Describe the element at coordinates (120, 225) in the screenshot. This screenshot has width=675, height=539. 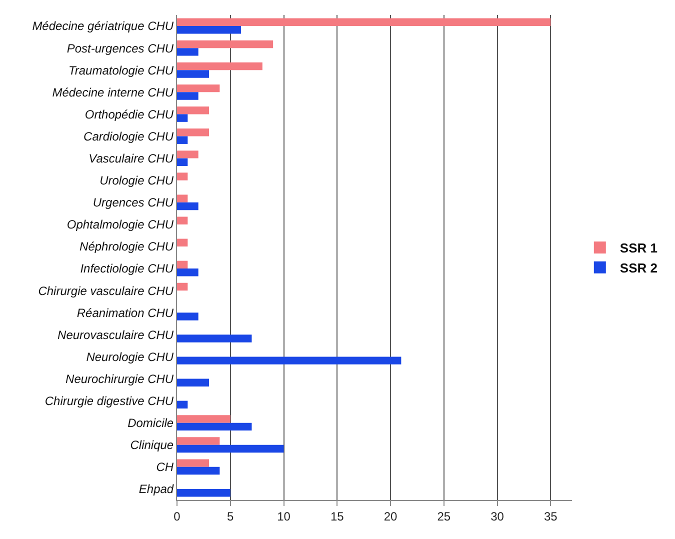
I see `y-tick-label: Ophtalmologie CHU` at that location.